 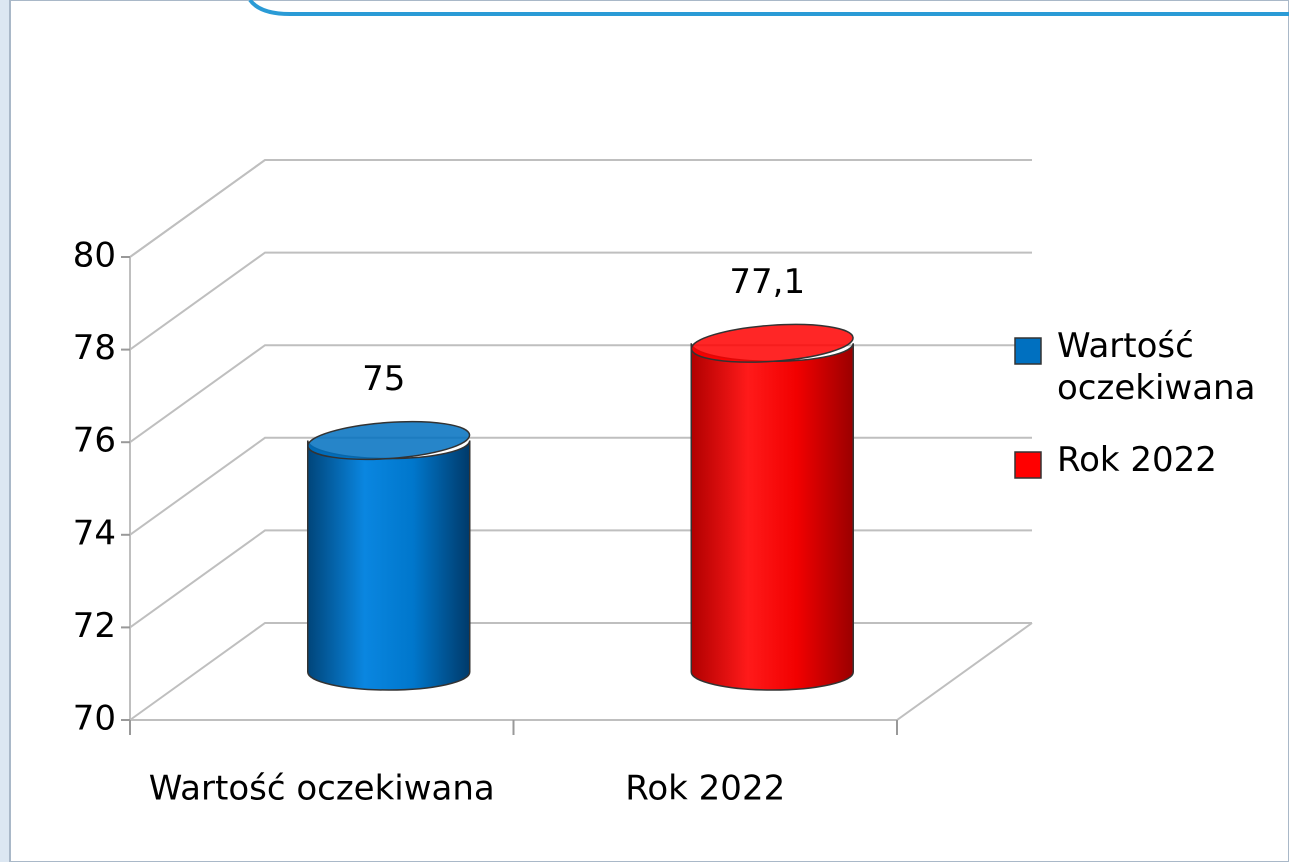 I want to click on y-tick-label: 76, so click(x=94, y=441).